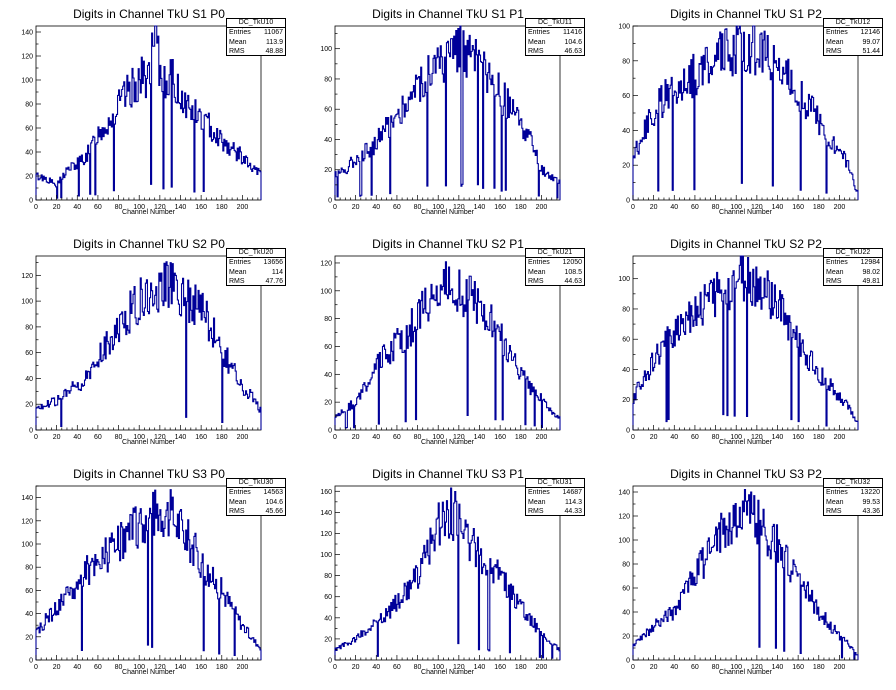 The height and width of the screenshot is (690, 896). I want to click on stats-value: 98.02, so click(871, 272).